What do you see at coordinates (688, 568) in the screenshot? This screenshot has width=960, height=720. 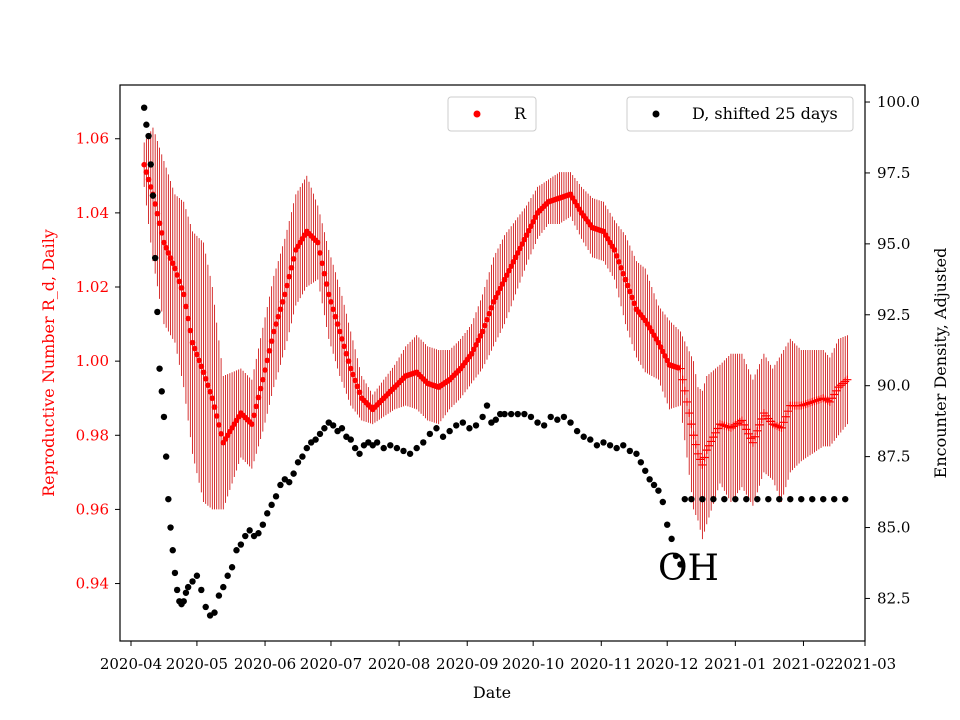 I see `oh-annotation: OH` at bounding box center [688, 568].